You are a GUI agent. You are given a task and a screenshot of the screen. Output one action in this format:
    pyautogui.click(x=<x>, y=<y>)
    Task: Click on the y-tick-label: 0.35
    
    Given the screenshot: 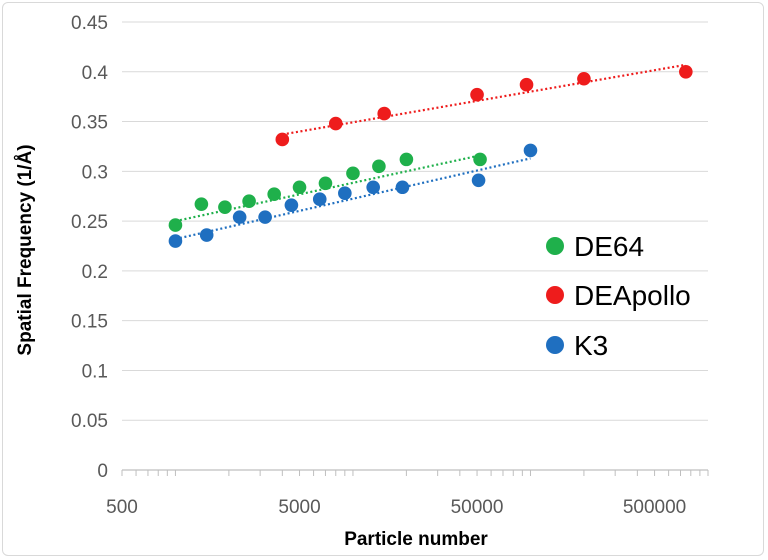 What is the action you would take?
    pyautogui.click(x=89, y=123)
    